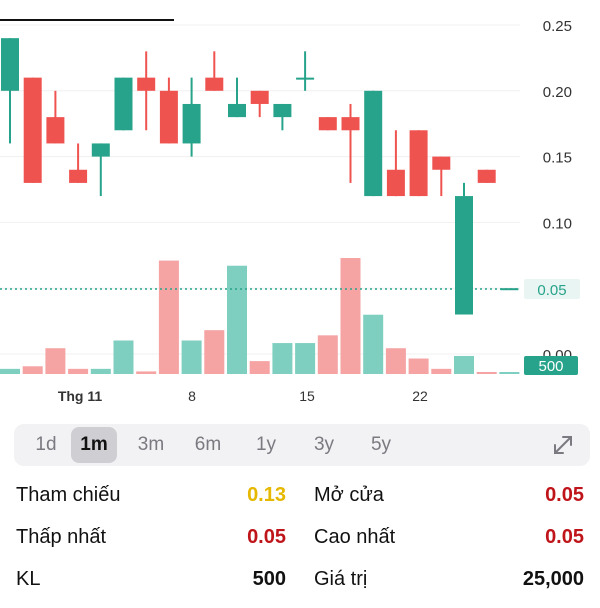  I want to click on value-value: 25,000, so click(553, 579).